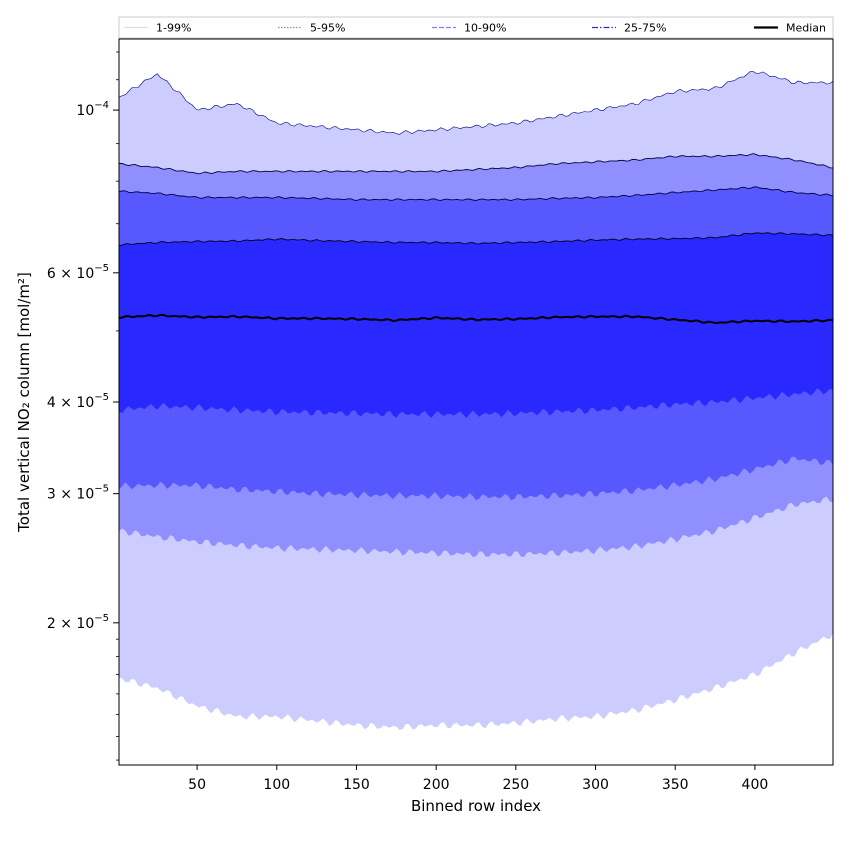 Image resolution: width=850 pixels, height=850 pixels. I want to click on band-upper-line-10-90%, so click(476, 193).